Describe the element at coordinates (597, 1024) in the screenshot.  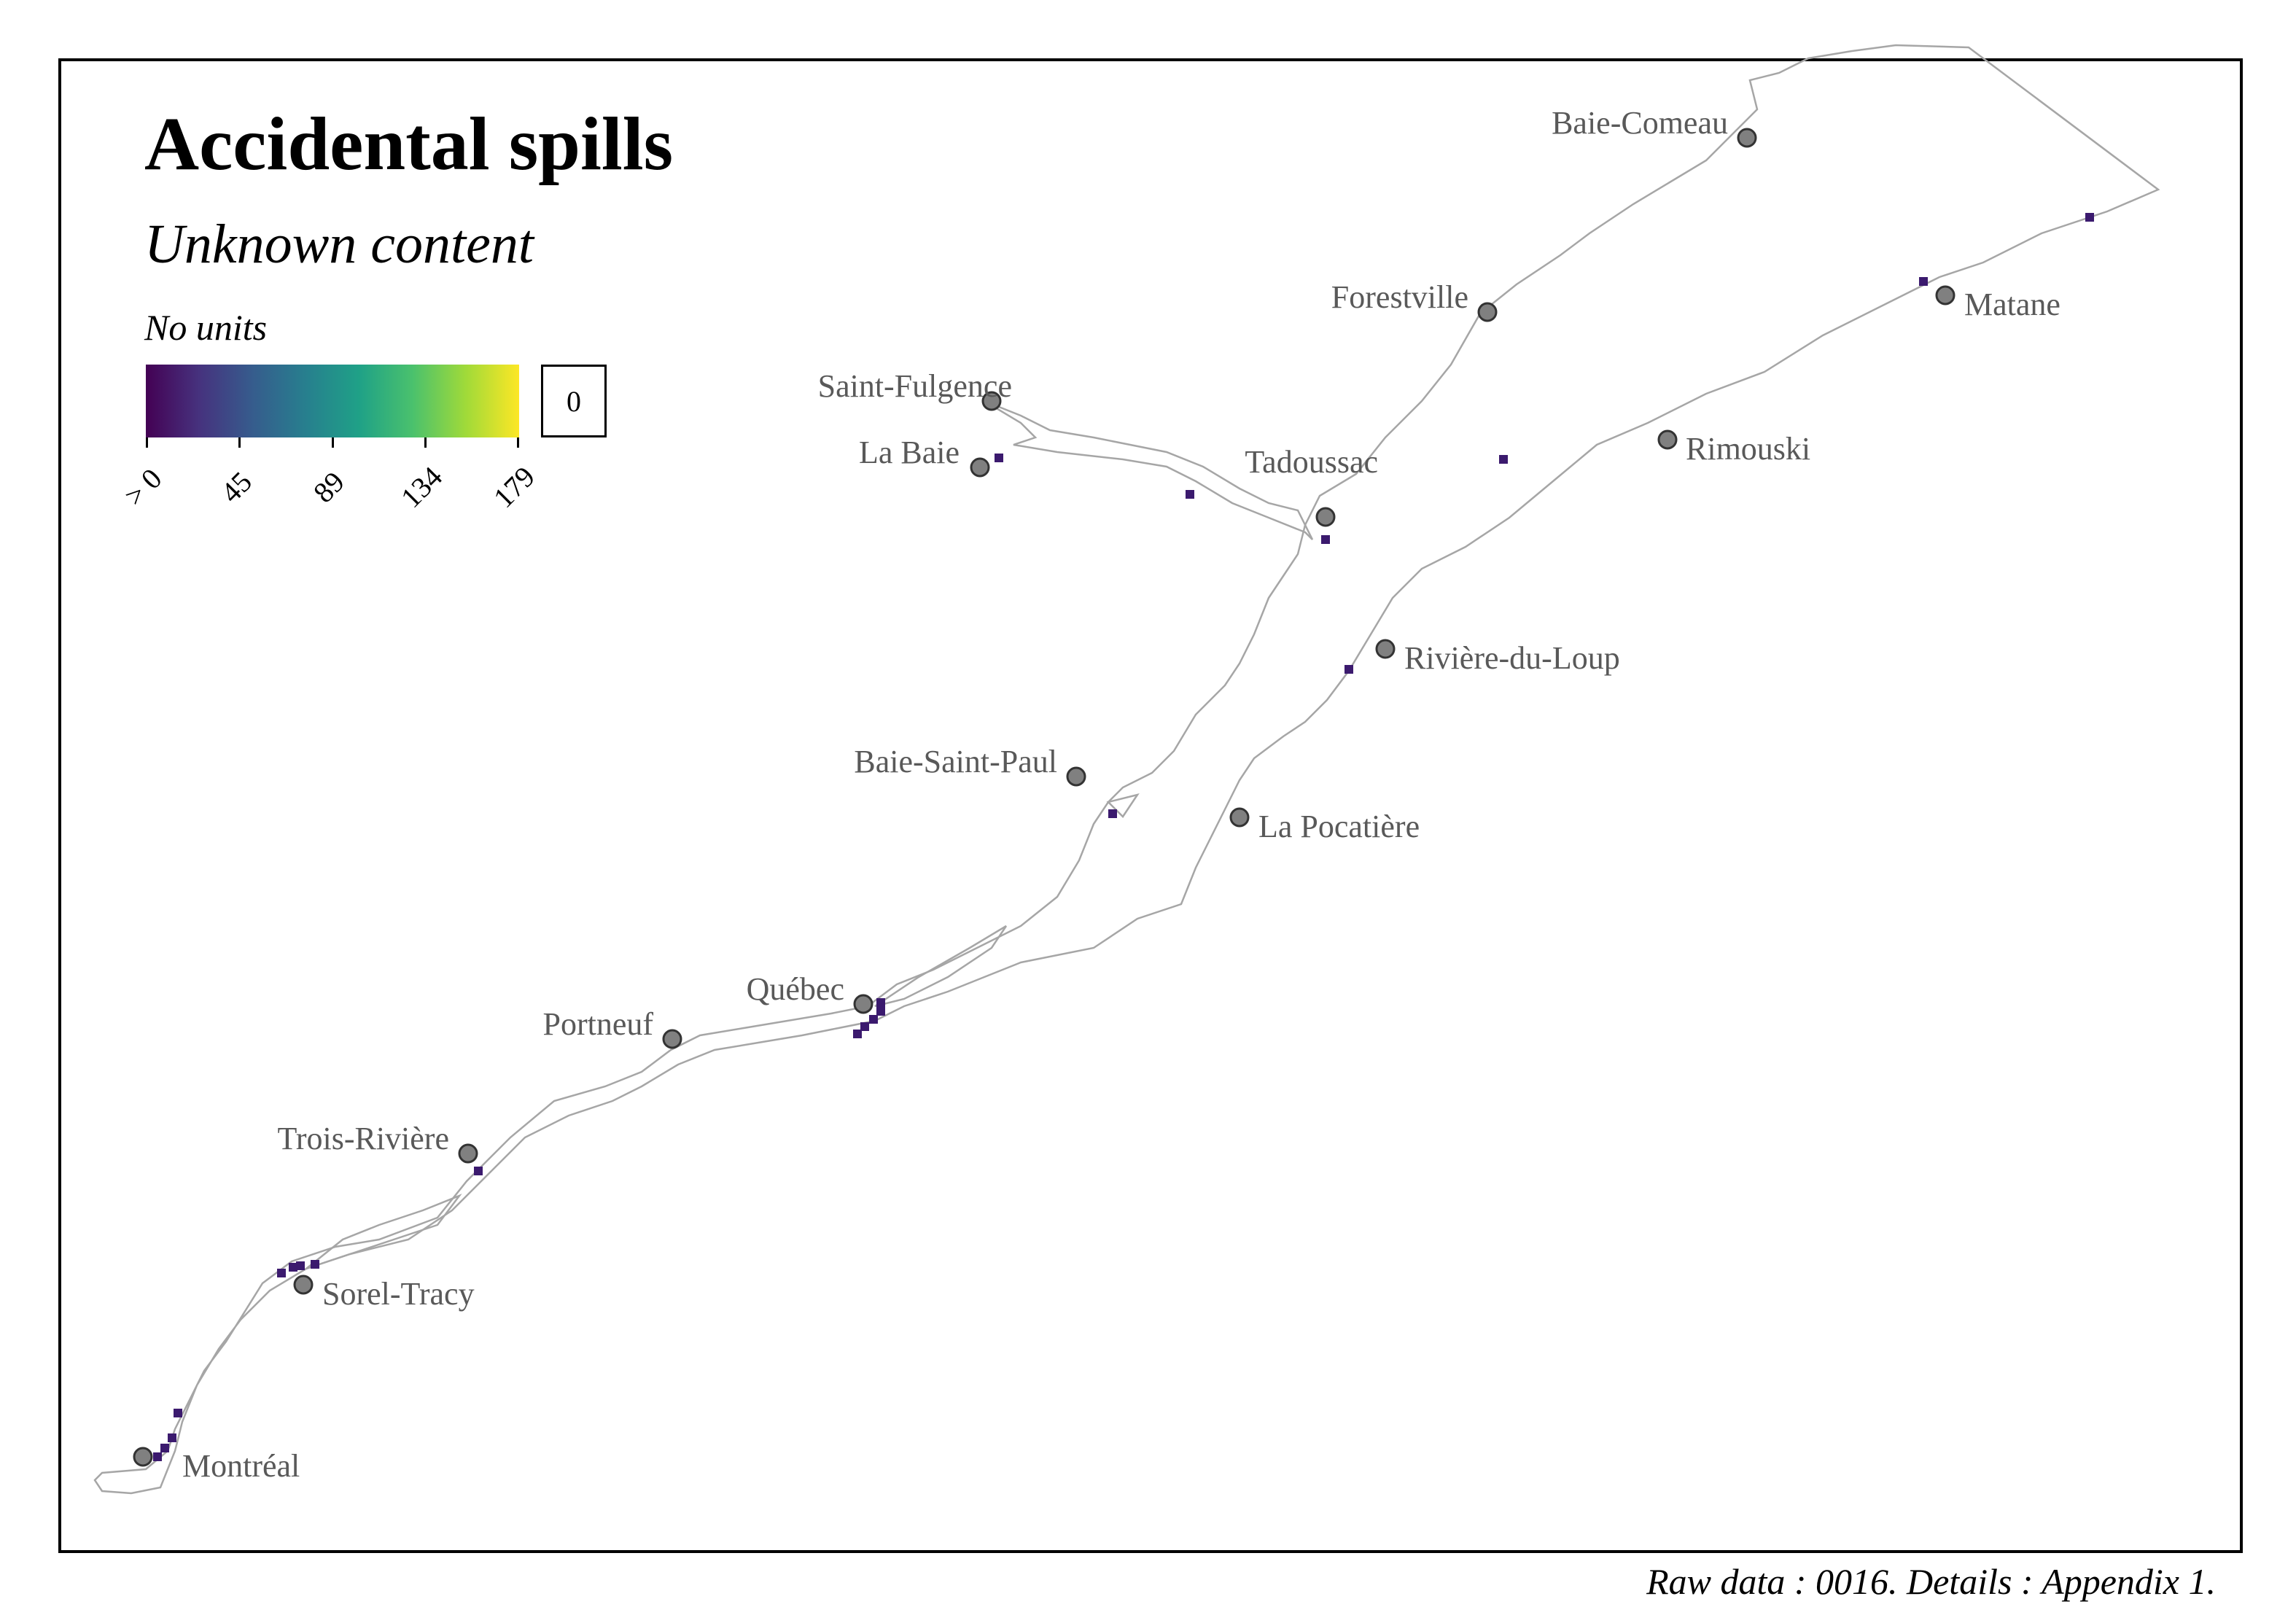
I see `city-label: Portneuf` at that location.